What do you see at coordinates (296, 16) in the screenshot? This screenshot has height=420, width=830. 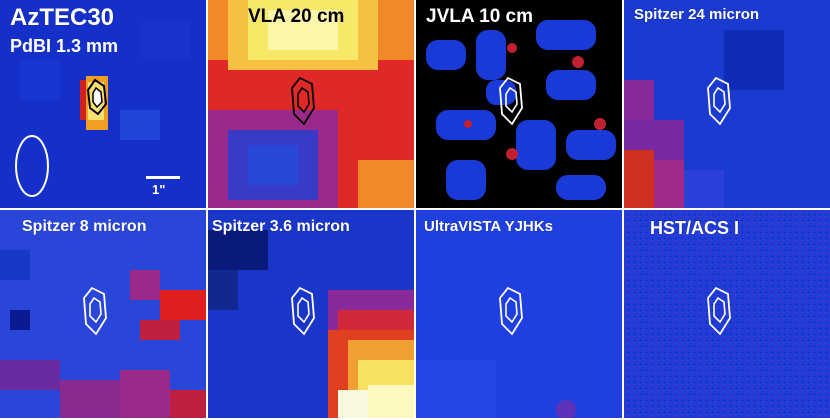 I see `panel-title: VLA 20 cm` at bounding box center [296, 16].